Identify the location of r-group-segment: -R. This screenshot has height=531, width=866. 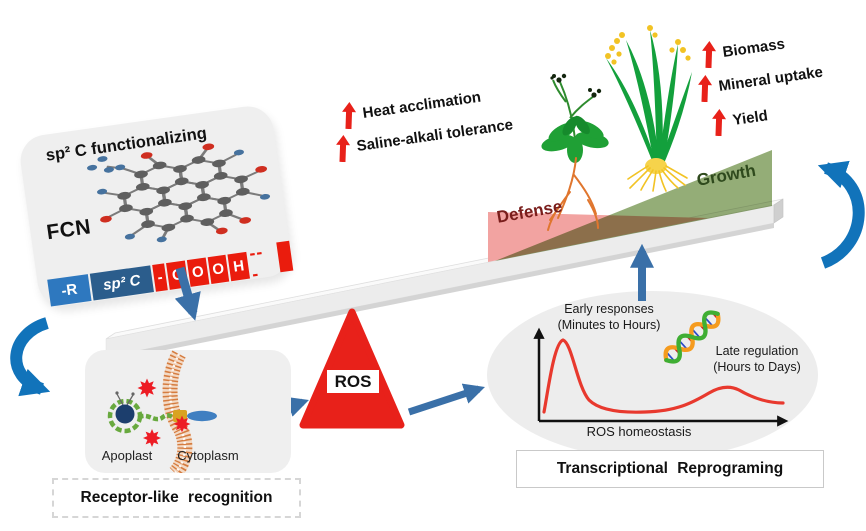
(69, 290).